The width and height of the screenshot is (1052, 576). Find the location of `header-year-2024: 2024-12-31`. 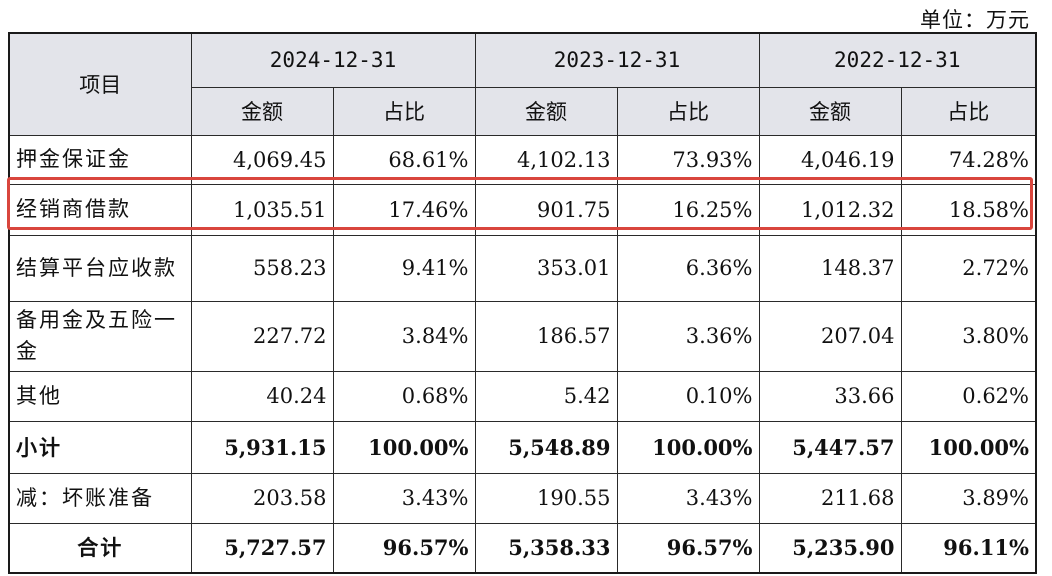

header-year-2024: 2024-12-31 is located at coordinates (333, 60).